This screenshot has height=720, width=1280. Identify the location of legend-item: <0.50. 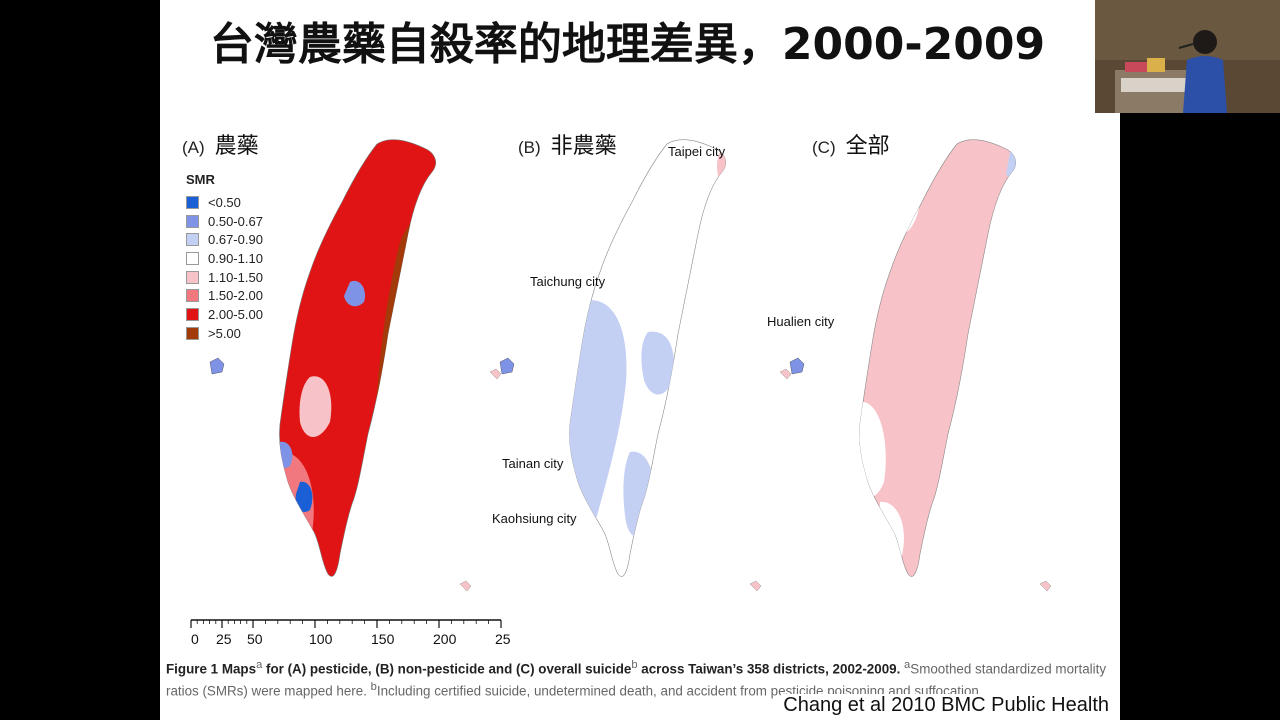
(224, 202).